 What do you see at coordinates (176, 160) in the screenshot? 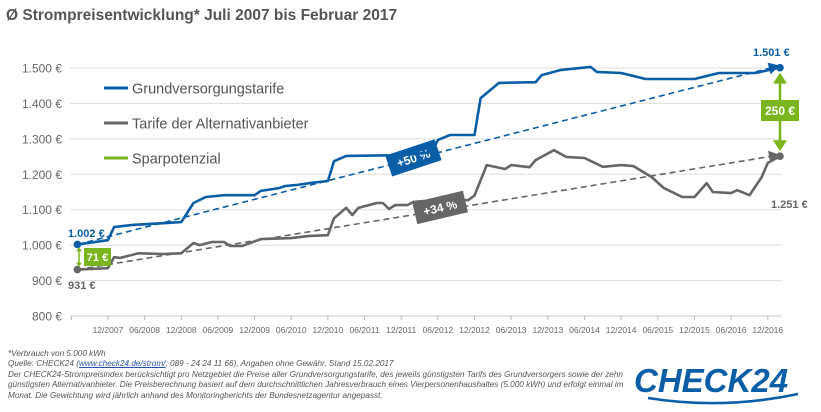
I see `legend-label: Sparpotenzial` at bounding box center [176, 160].